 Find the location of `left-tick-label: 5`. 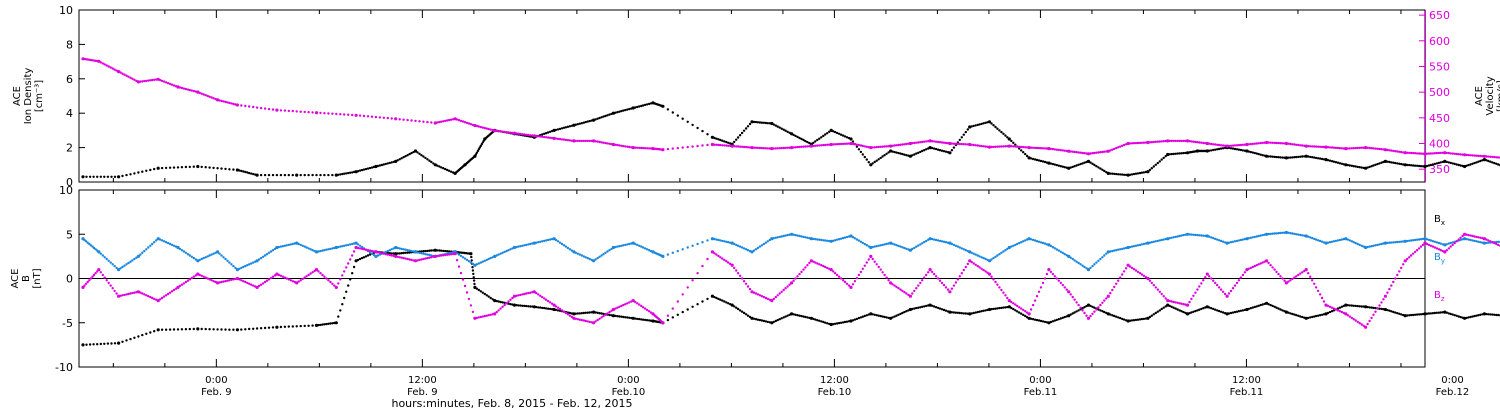

left-tick-label: 5 is located at coordinates (69, 234).